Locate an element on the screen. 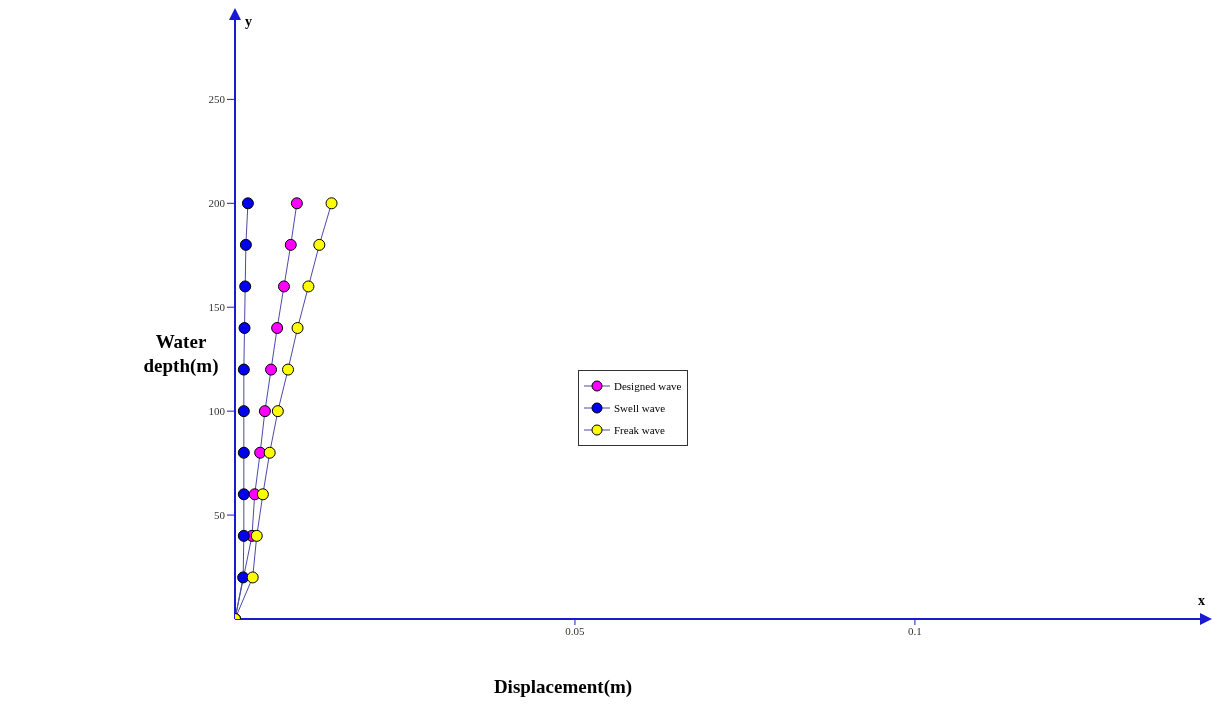 This screenshot has width=1212, height=709. annotation: x is located at coordinates (1201, 601).